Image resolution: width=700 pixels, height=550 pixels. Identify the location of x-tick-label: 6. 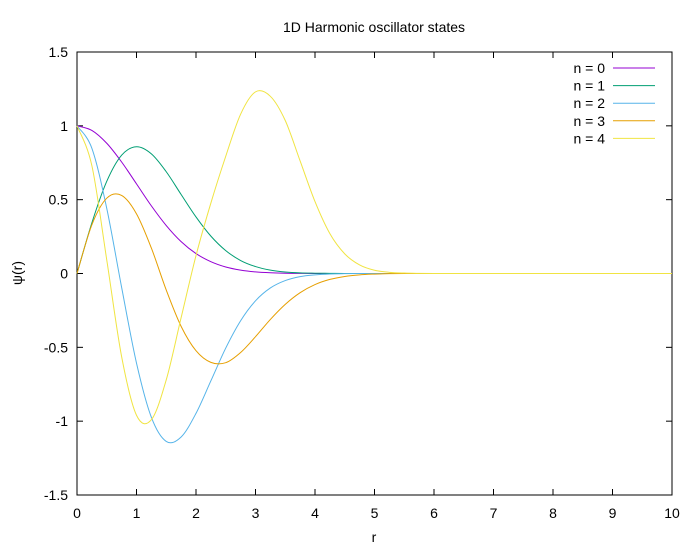
(434, 513).